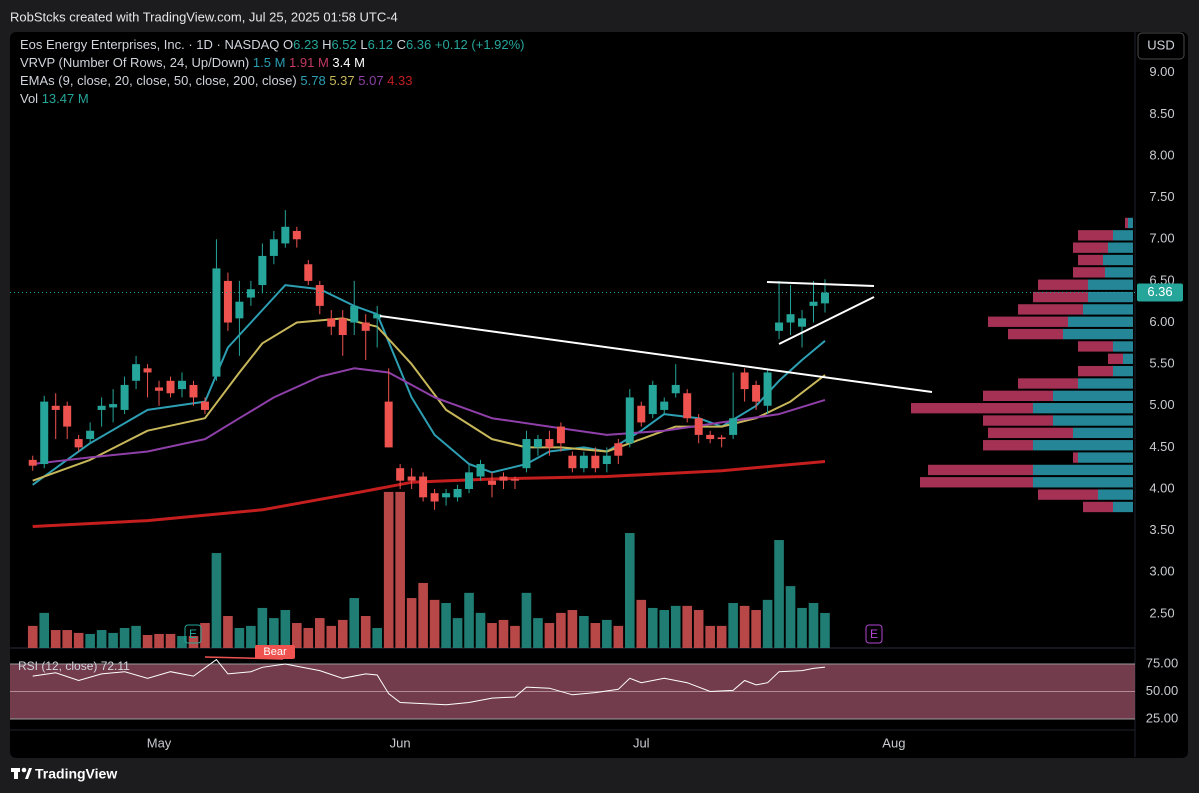  Describe the element at coordinates (1162, 662) in the screenshot. I see `rsi-tick-label: 75.00` at that location.